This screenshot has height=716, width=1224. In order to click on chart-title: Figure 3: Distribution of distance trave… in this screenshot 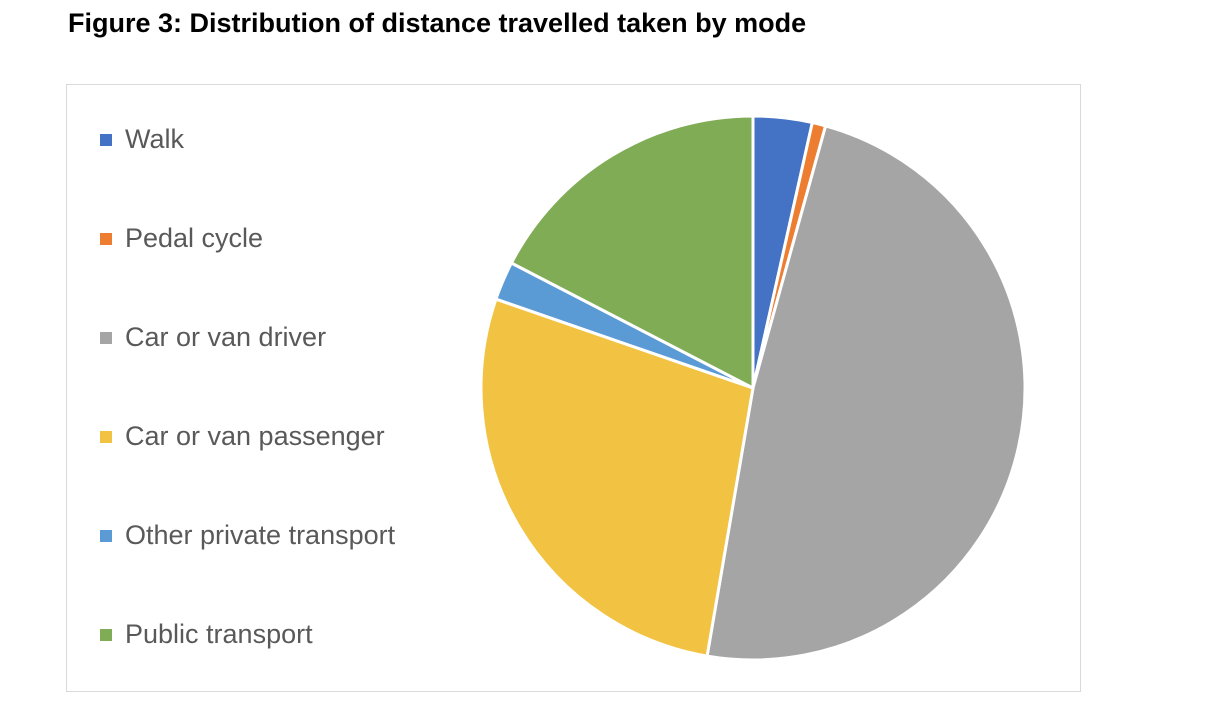, I will do `click(437, 23)`.